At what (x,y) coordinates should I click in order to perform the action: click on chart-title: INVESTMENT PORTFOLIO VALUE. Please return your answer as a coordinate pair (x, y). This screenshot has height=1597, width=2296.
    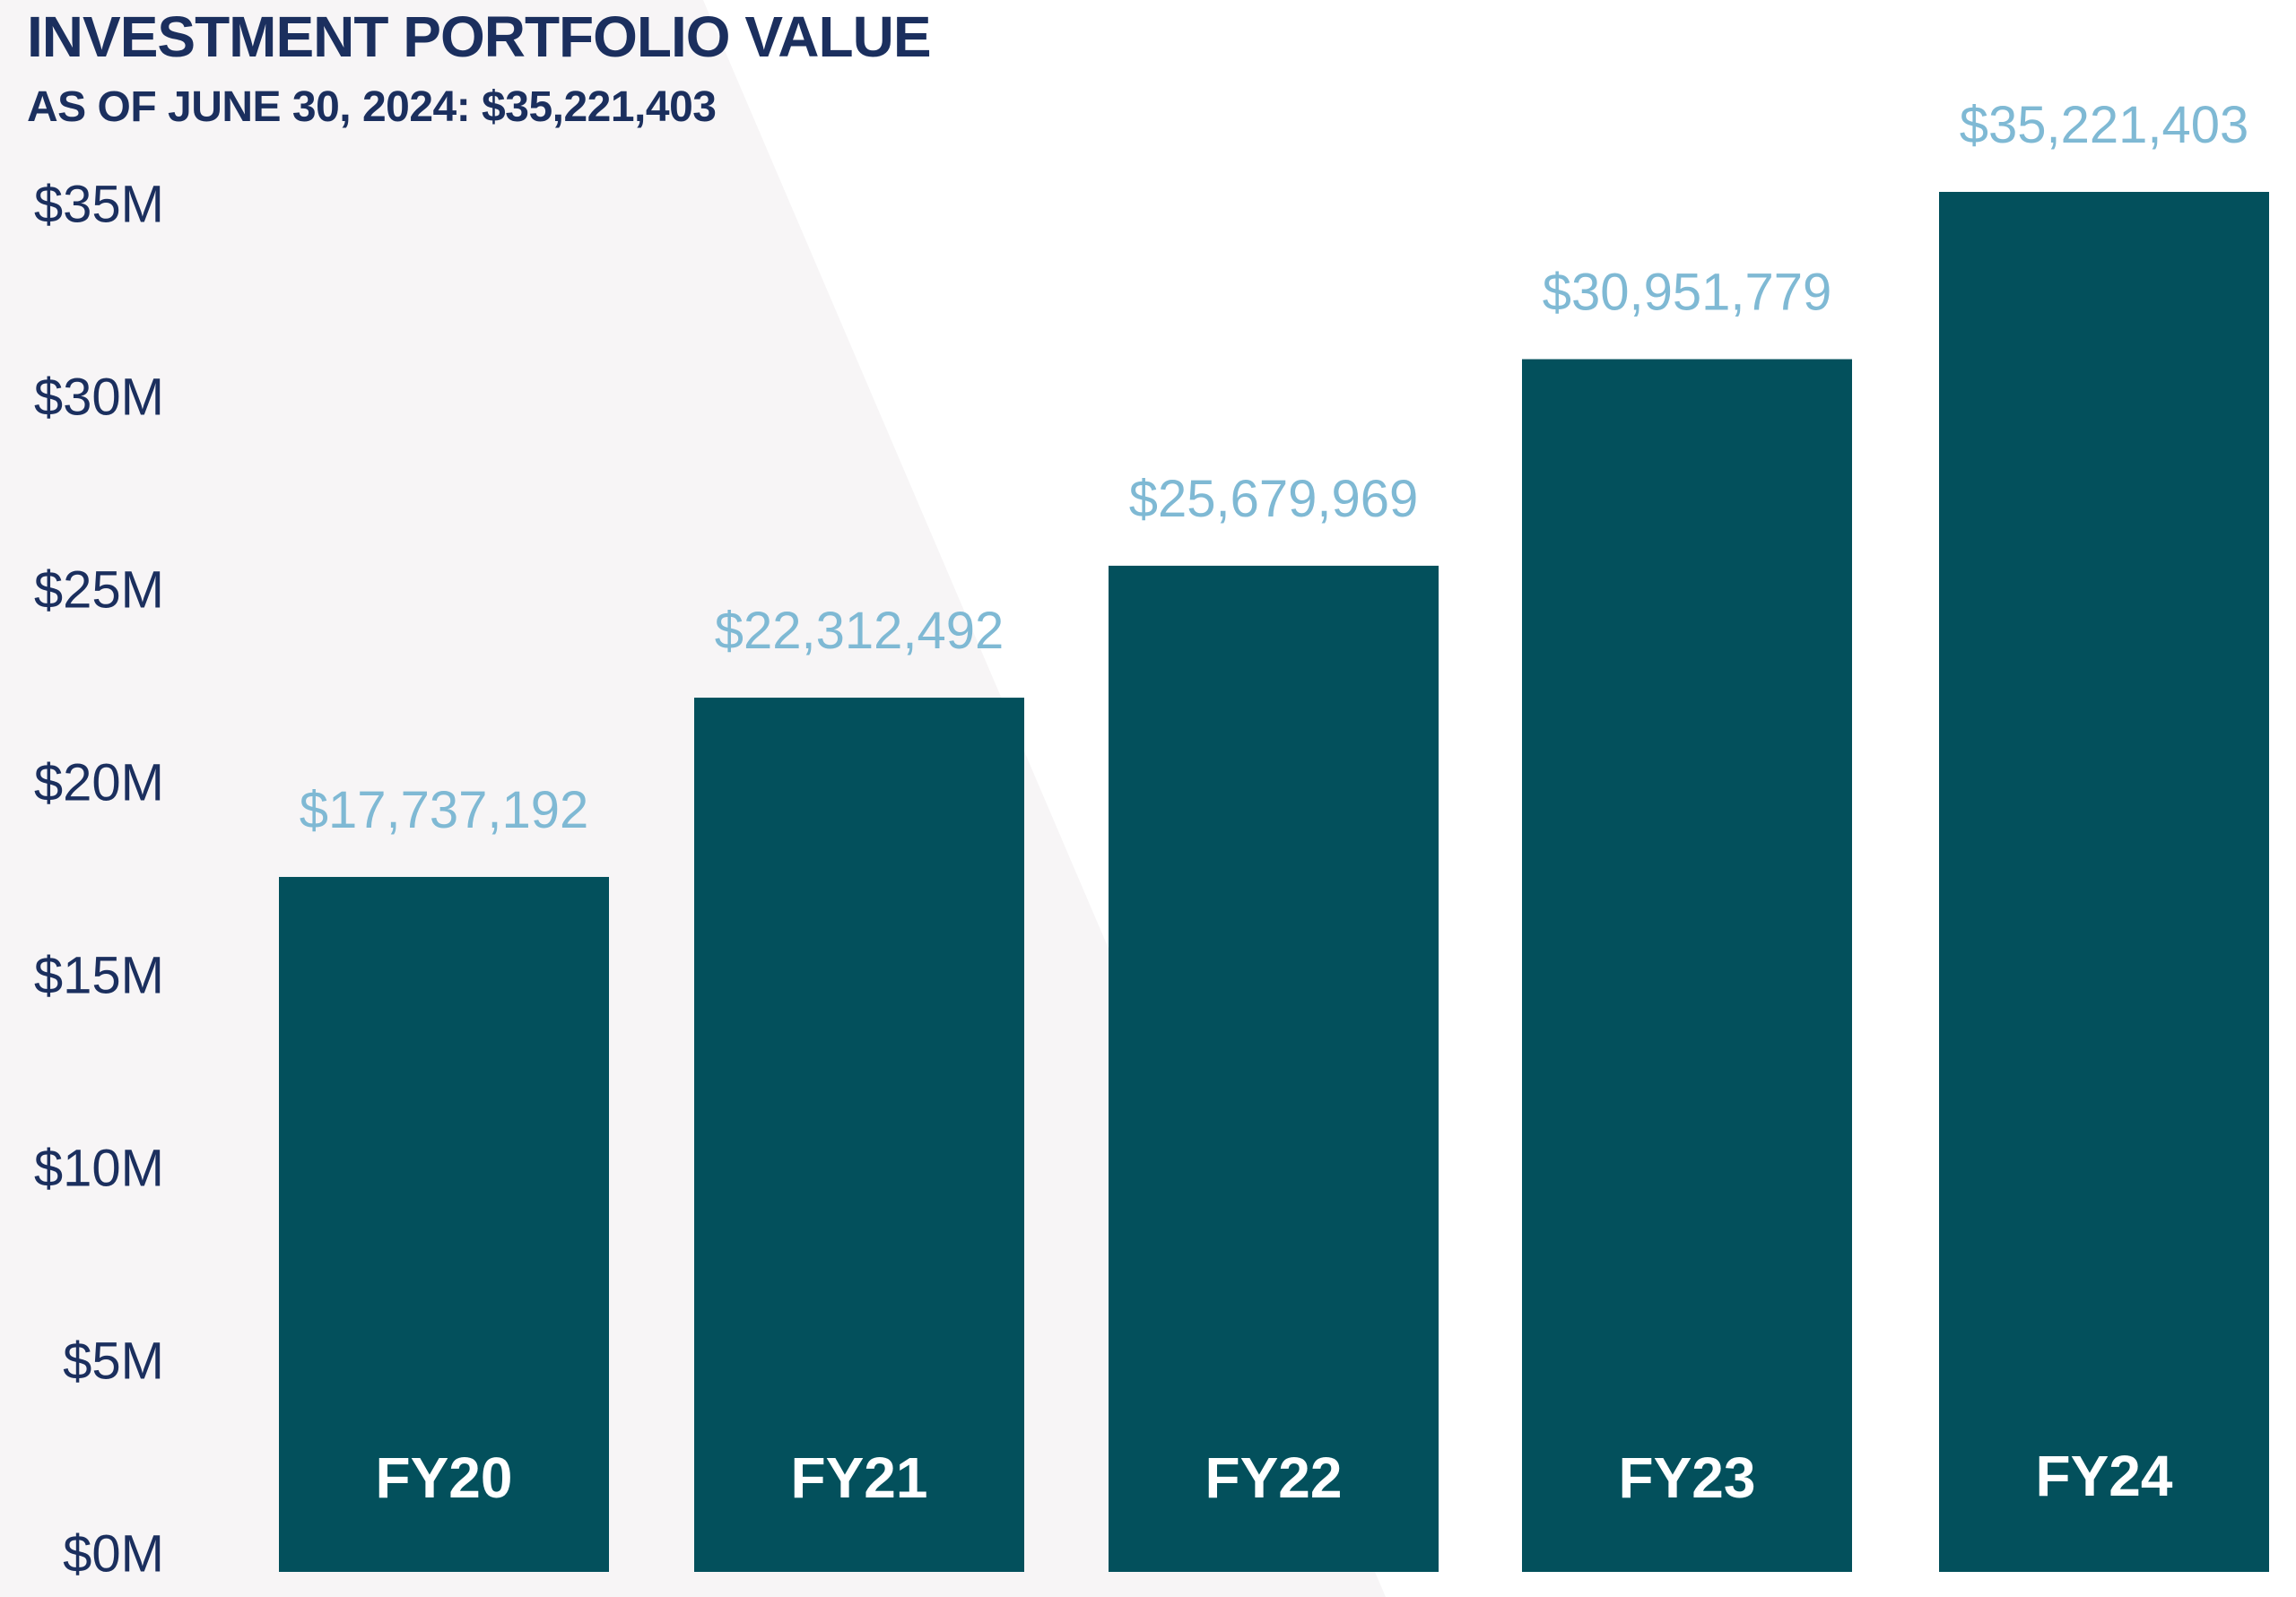
    Looking at the image, I should click on (479, 36).